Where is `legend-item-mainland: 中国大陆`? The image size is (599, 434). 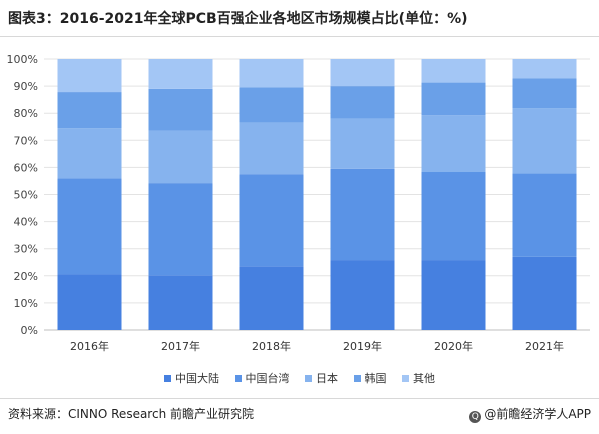
legend-item-mainland: 中国大陆 is located at coordinates (191, 378).